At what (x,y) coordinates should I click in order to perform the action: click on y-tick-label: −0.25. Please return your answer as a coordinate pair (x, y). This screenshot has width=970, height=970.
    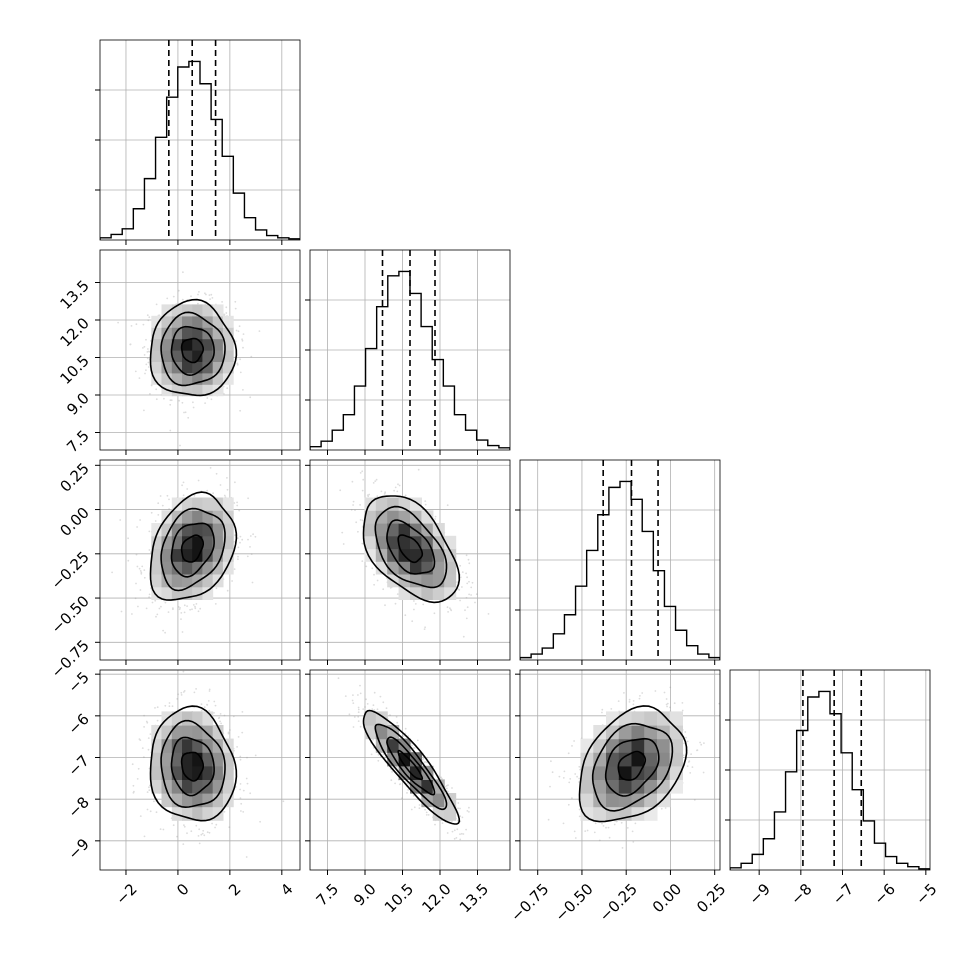
    Looking at the image, I should click on (70, 570).